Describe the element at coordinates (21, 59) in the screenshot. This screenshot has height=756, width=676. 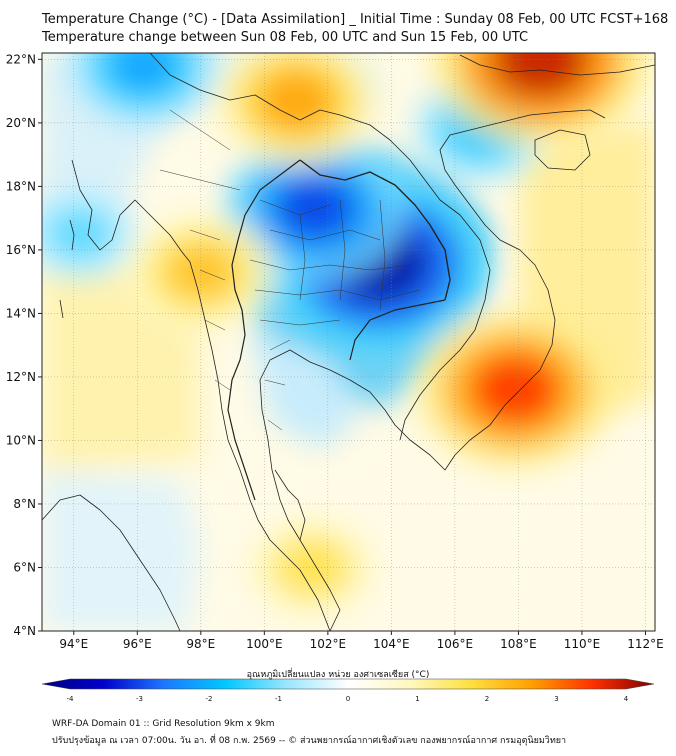
I see `lat-label: 22°N` at that location.